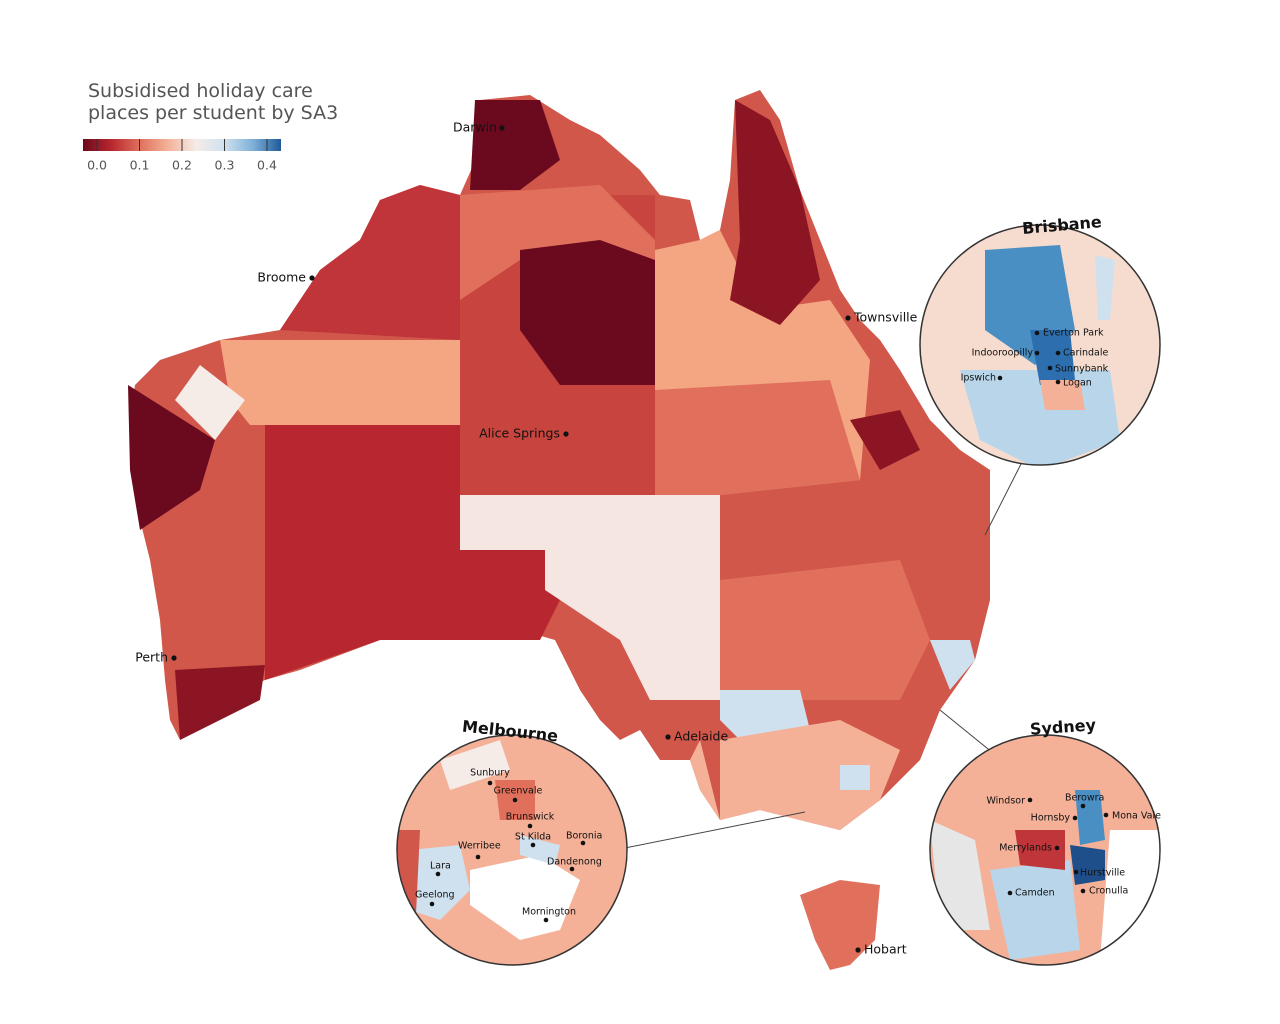  What do you see at coordinates (1025, 848) in the screenshot?
I see `place-label: Merrylands` at bounding box center [1025, 848].